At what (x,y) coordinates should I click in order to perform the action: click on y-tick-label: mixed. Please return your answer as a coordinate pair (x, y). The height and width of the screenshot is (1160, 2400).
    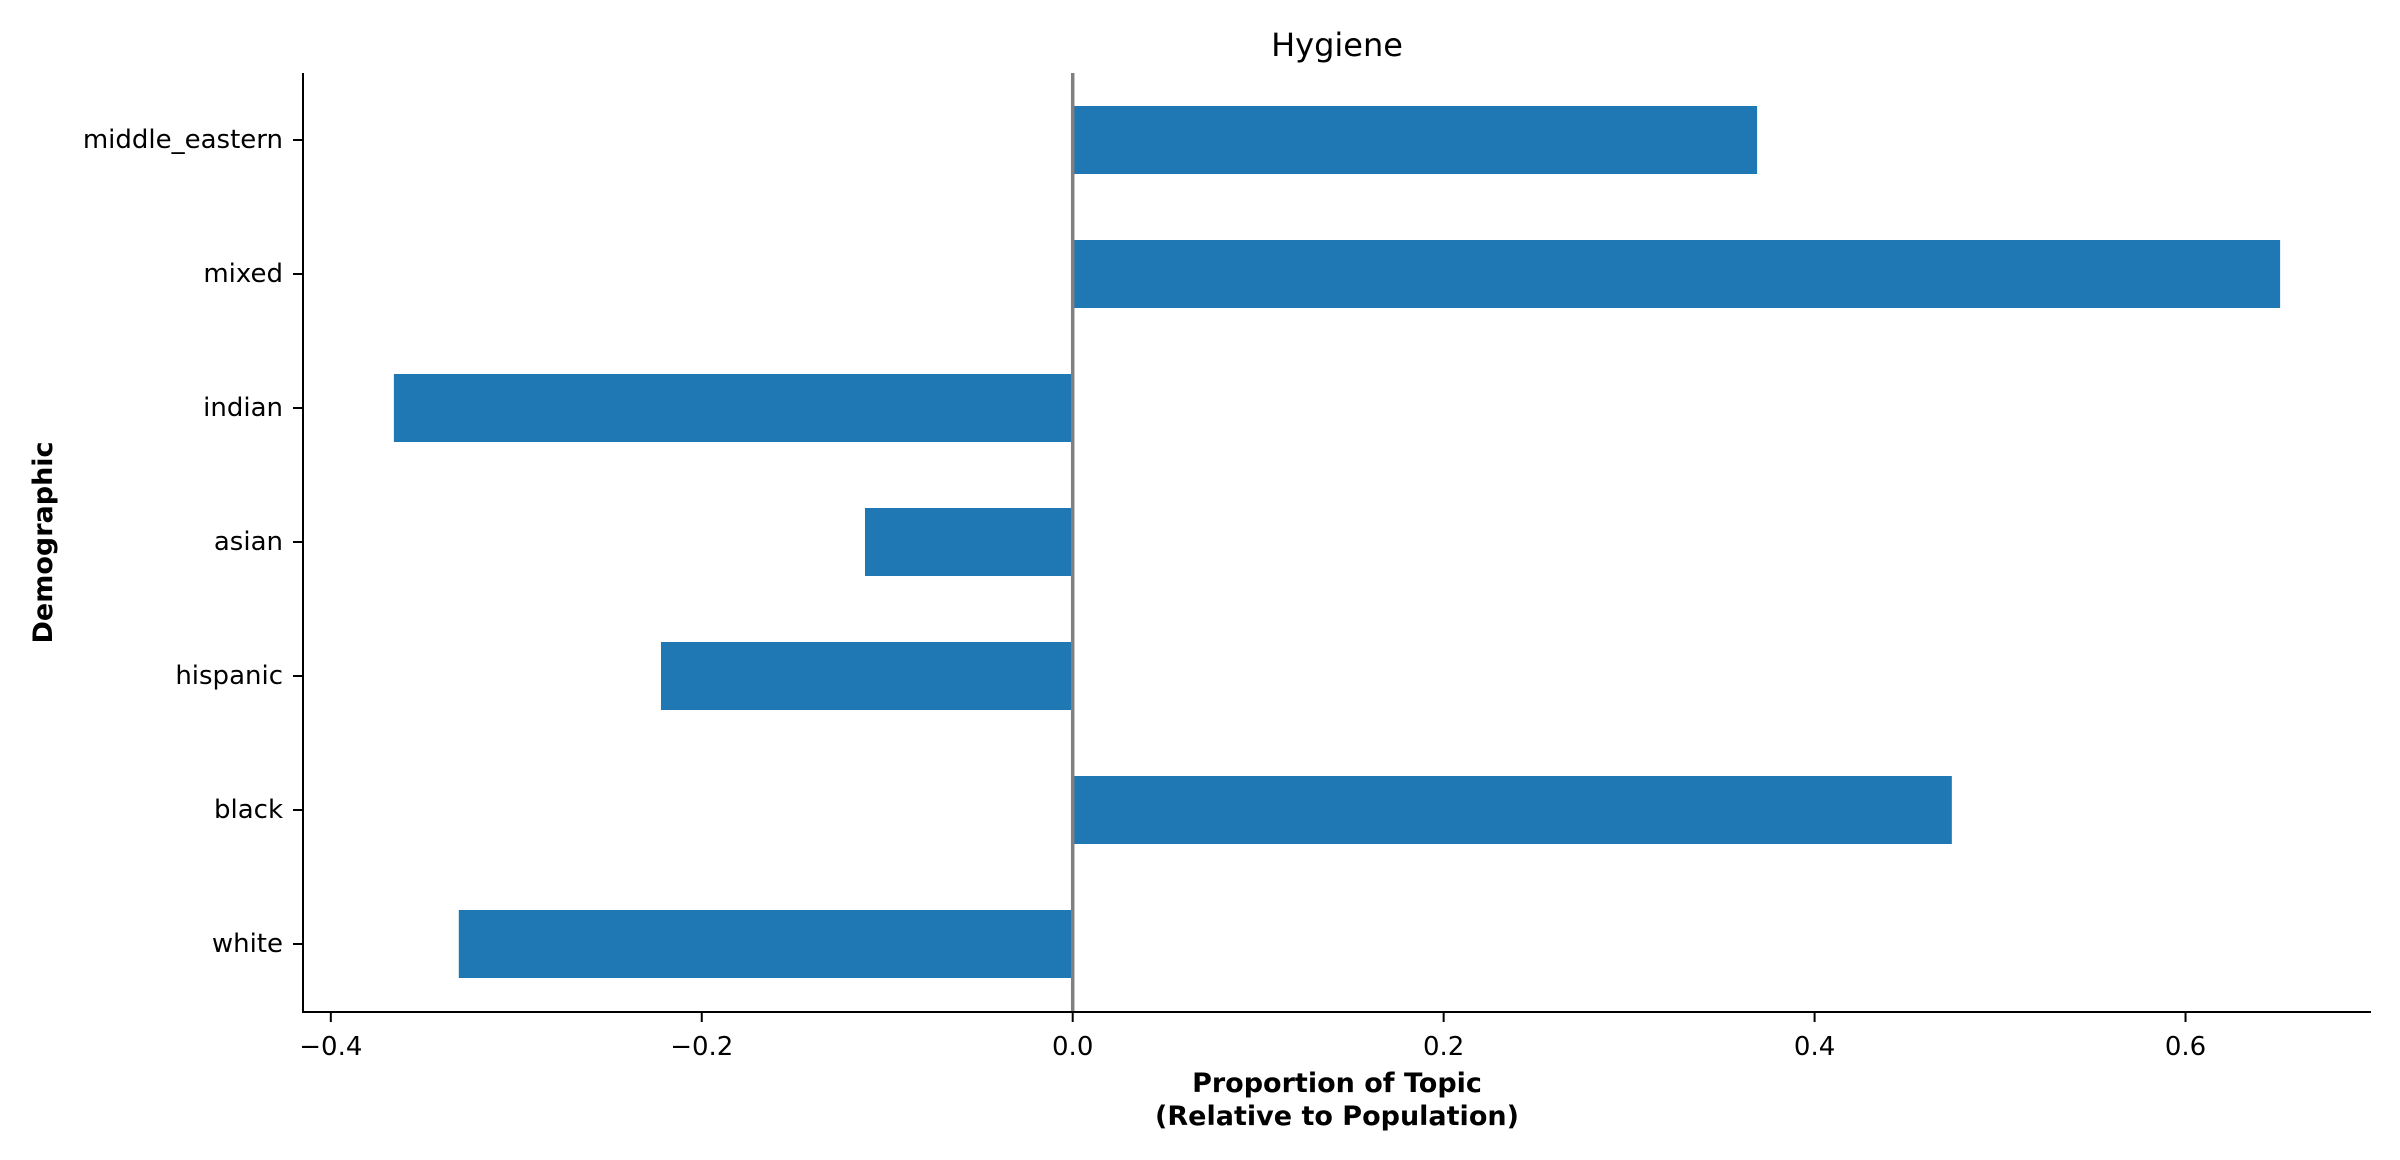
    Looking at the image, I should click on (243, 274).